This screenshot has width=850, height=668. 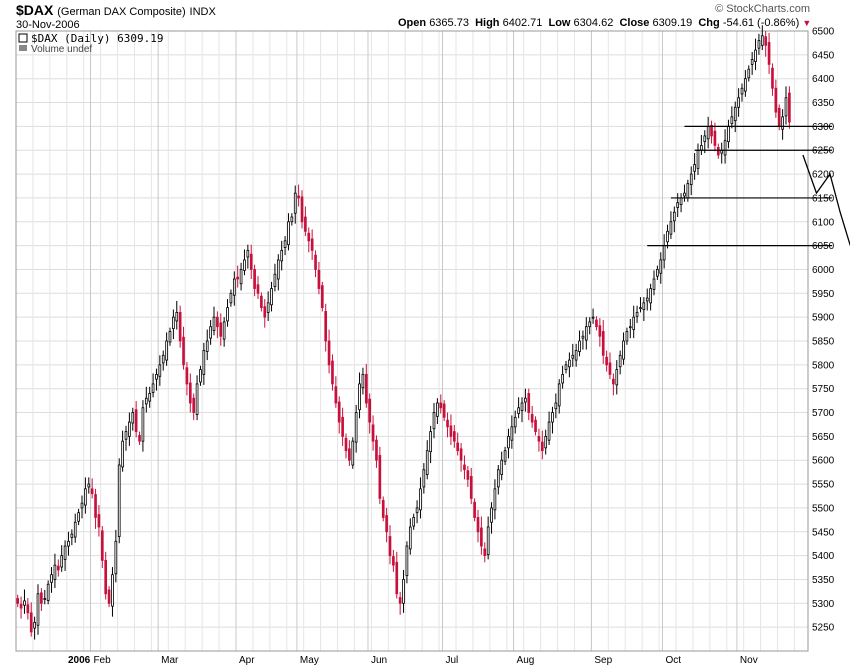 I want to click on y-tick-label: 5900, so click(x=823, y=318).